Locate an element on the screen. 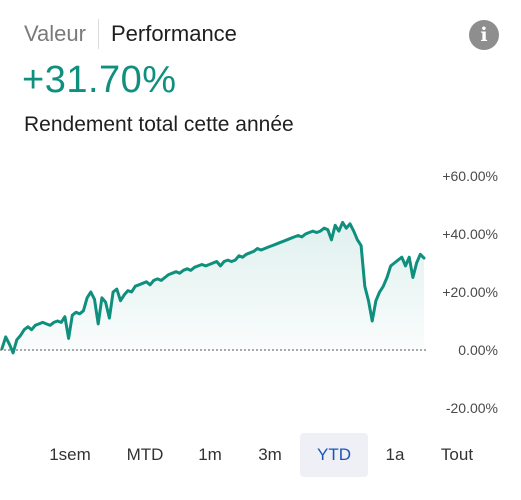 This screenshot has width=521, height=500. range-1m: 1m is located at coordinates (210, 454).